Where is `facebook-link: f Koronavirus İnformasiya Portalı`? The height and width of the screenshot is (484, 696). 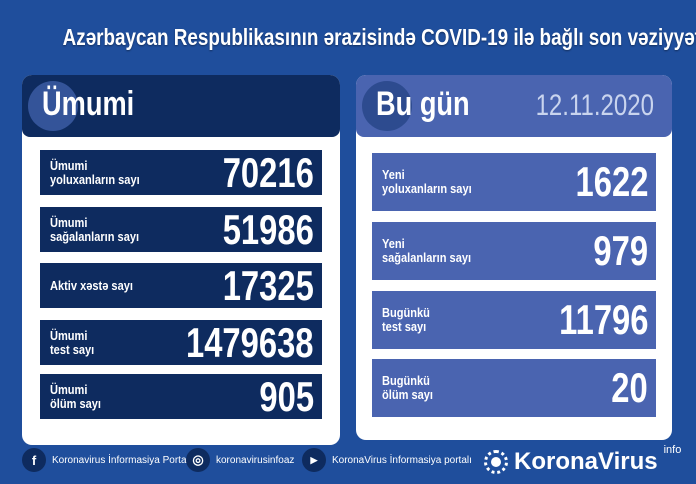
facebook-link: f Koronavirus İnformasiya Portalı is located at coordinates (107, 460).